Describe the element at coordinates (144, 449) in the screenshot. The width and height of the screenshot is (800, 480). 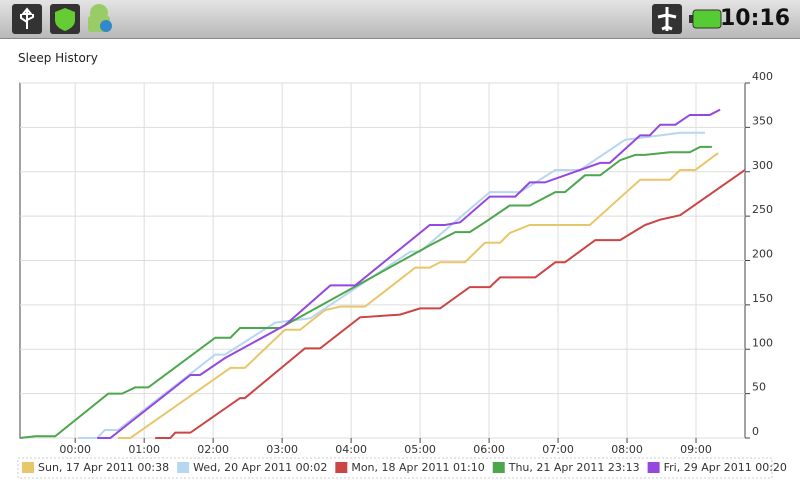
I see `x-tick-label: 01:00` at that location.